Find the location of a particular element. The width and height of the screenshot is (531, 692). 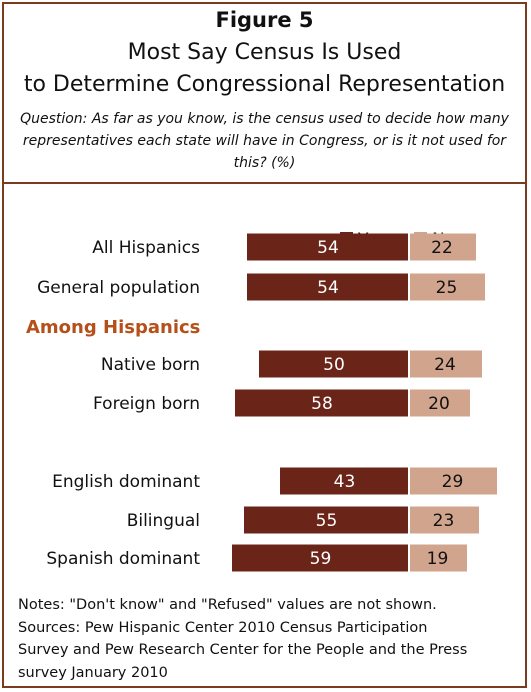

category-label: Spanish dominant is located at coordinates (123, 559).